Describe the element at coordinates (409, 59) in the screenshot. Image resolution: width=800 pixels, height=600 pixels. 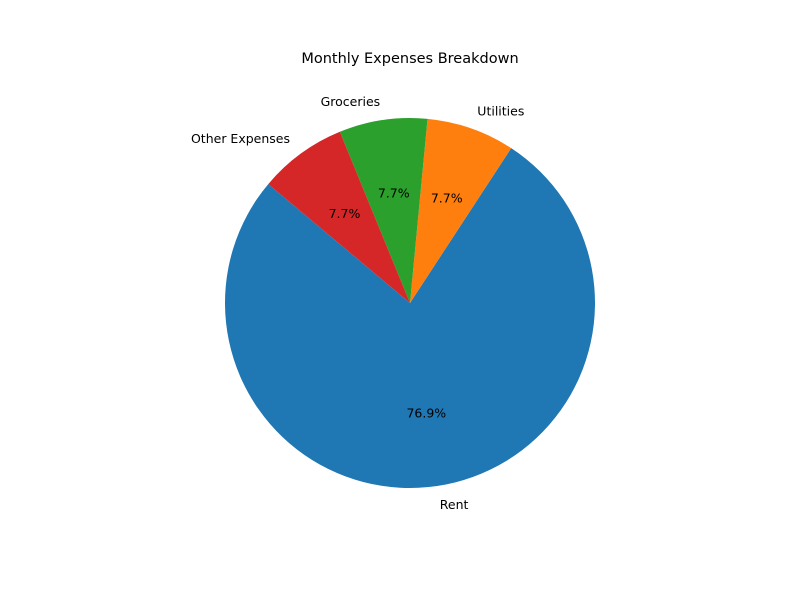
I see `chart-title: Monthly Expenses Breakdown` at that location.